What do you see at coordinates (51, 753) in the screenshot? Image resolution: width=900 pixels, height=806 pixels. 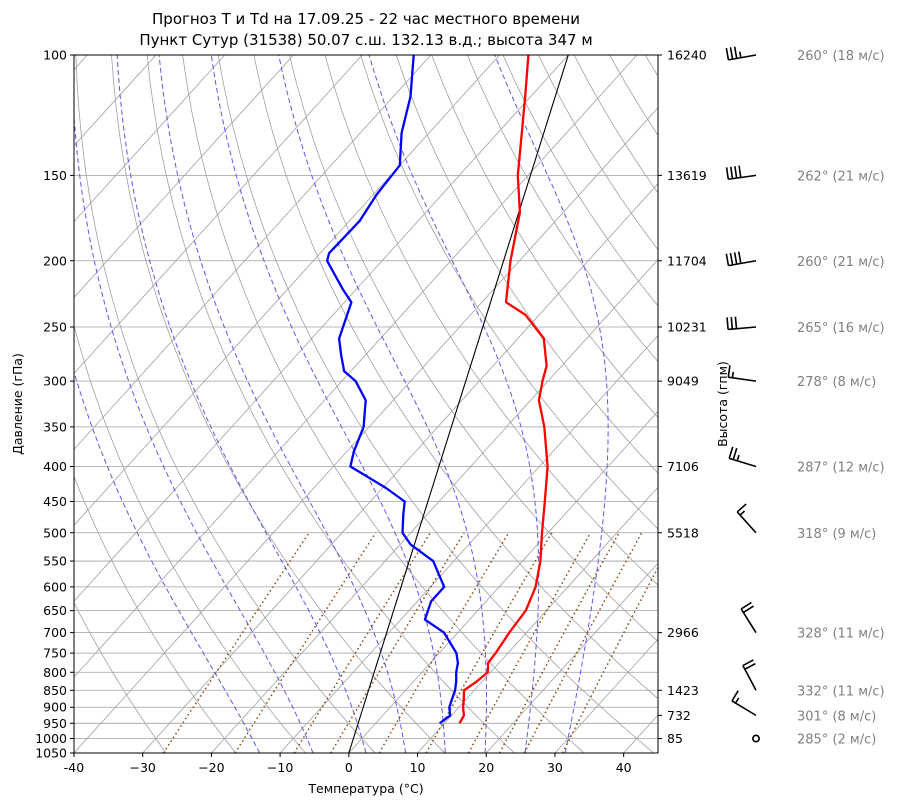 I see `y-tick-label: 1050` at bounding box center [51, 753].